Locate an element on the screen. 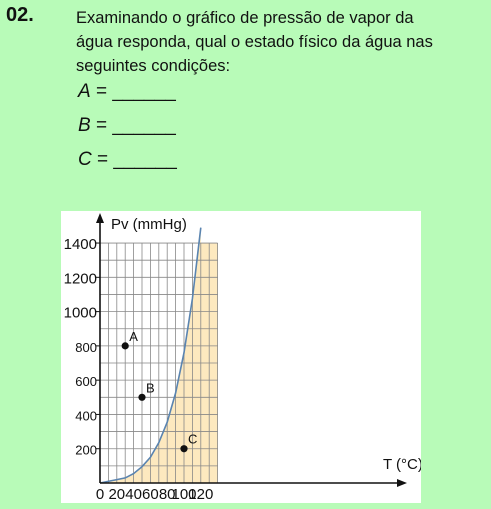  y-axis-arrow is located at coordinates (100, 218).